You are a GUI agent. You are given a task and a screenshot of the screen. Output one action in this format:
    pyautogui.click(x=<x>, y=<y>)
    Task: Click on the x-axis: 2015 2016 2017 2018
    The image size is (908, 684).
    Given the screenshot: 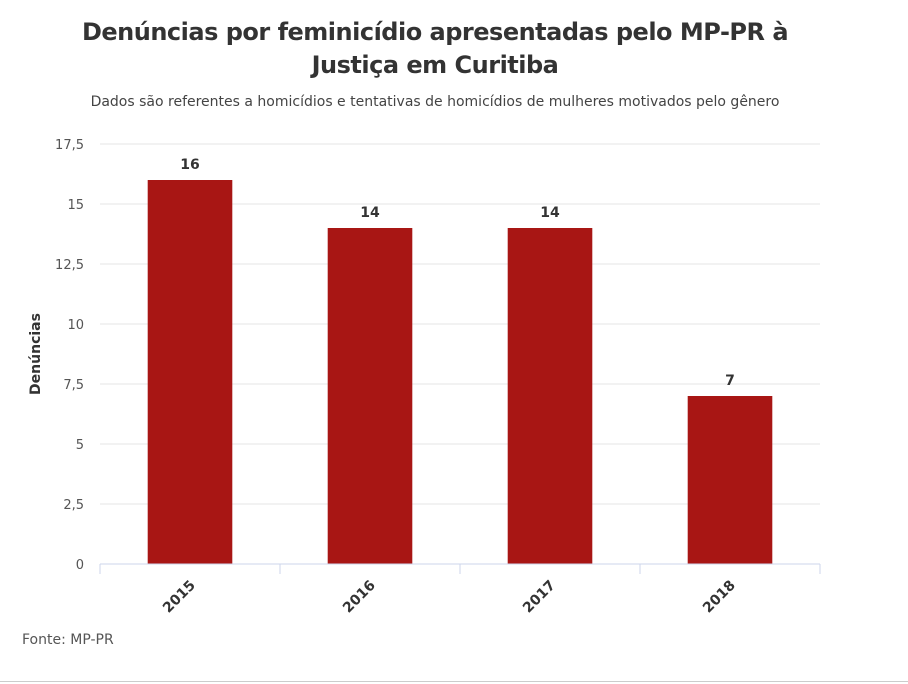 What is the action you would take?
    pyautogui.click(x=460, y=590)
    